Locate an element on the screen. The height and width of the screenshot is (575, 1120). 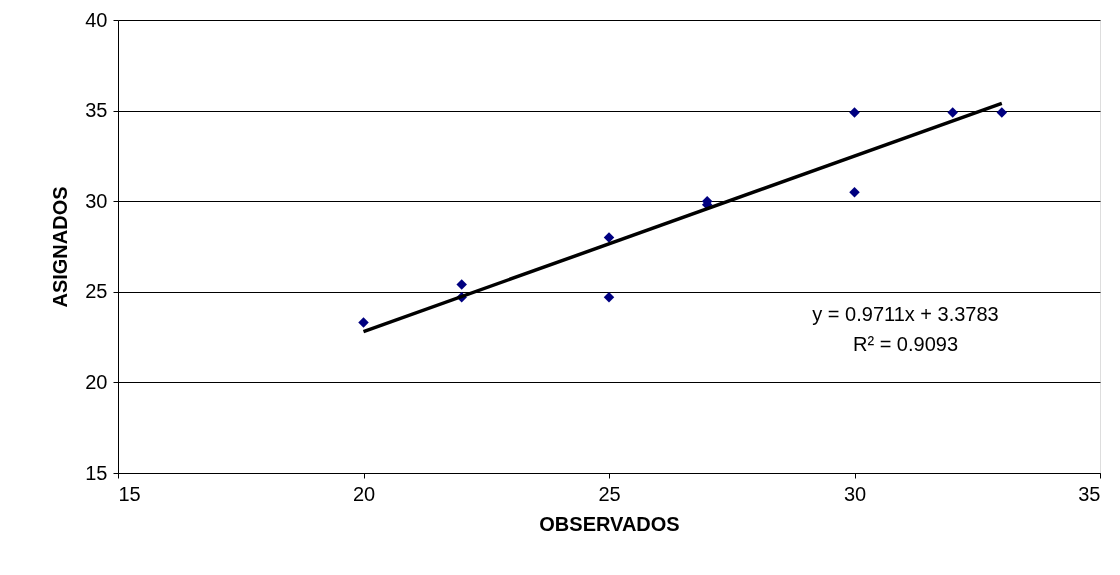
x-tick-label: 20 is located at coordinates (364, 493).